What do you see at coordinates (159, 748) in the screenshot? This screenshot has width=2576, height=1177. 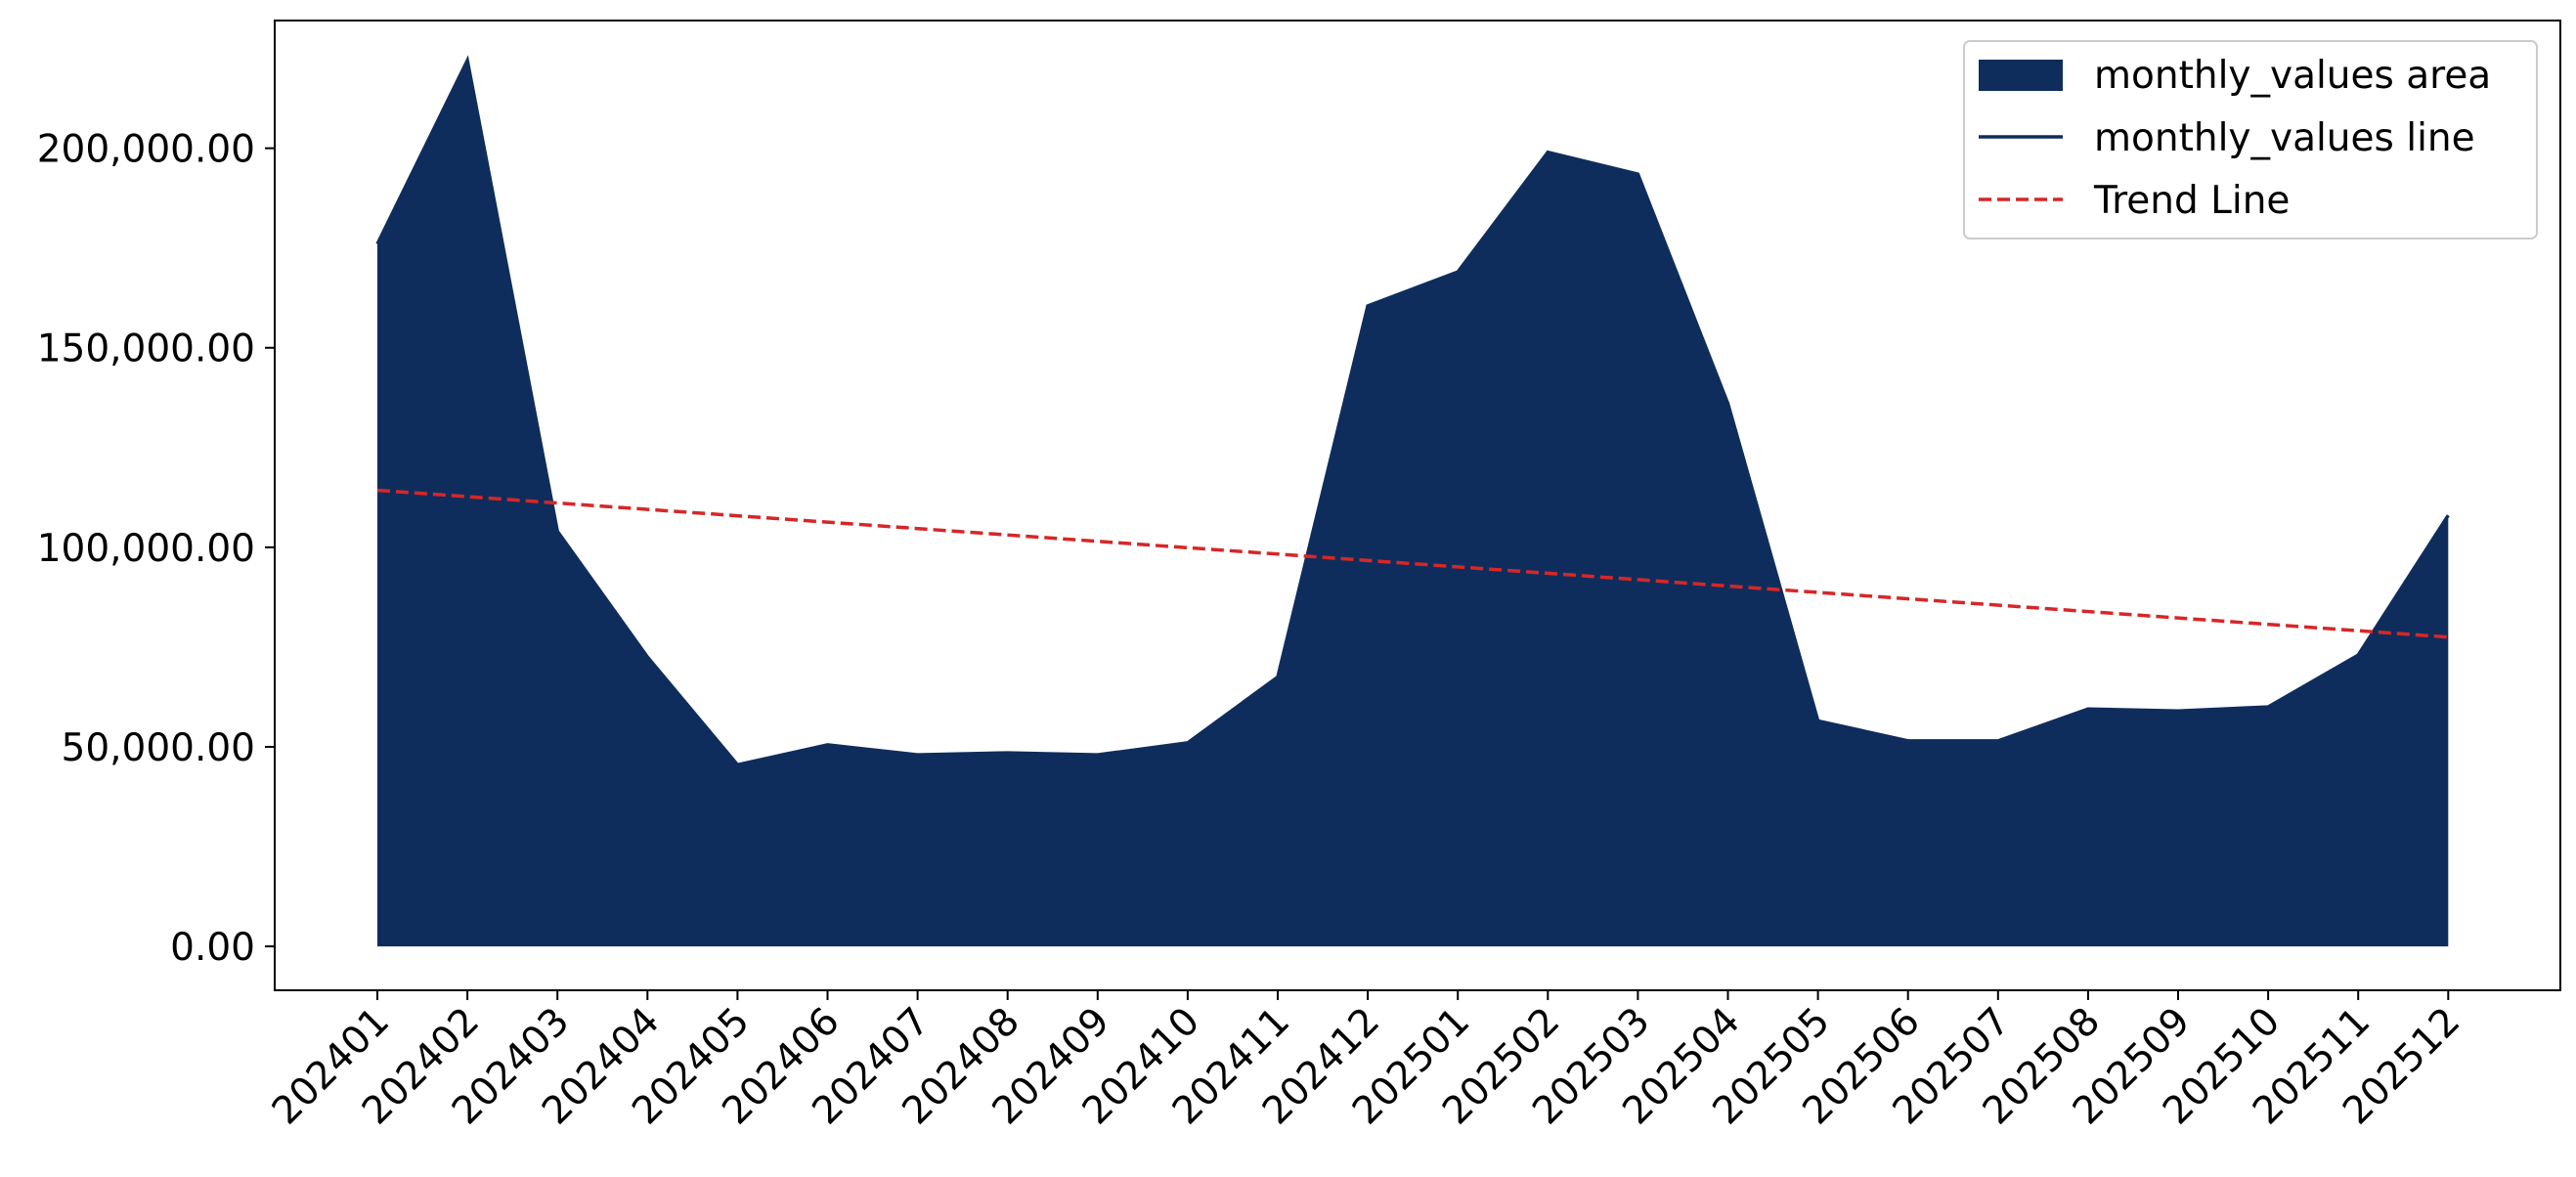 I see `y-tick-label: 50,000.00` at bounding box center [159, 748].